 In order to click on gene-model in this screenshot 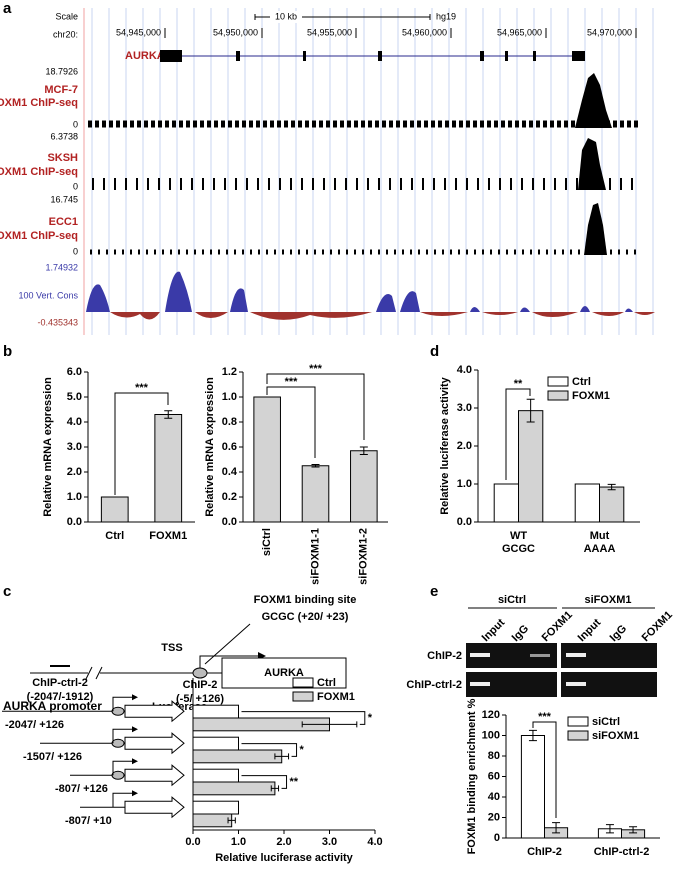, I will do `click(372, 56)`.